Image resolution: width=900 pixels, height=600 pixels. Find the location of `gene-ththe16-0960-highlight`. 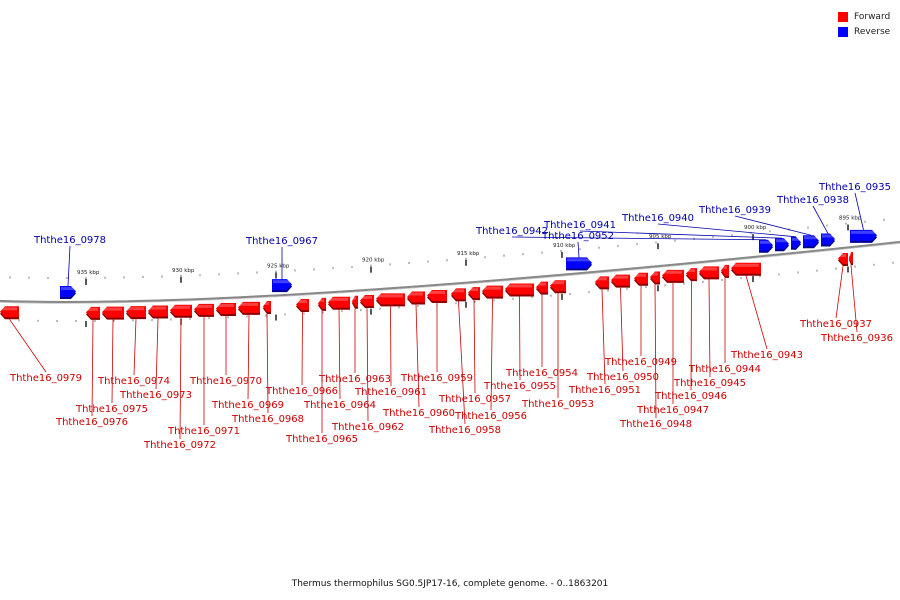

gene-ththe16-0960-highlight is located at coordinates (415, 294).